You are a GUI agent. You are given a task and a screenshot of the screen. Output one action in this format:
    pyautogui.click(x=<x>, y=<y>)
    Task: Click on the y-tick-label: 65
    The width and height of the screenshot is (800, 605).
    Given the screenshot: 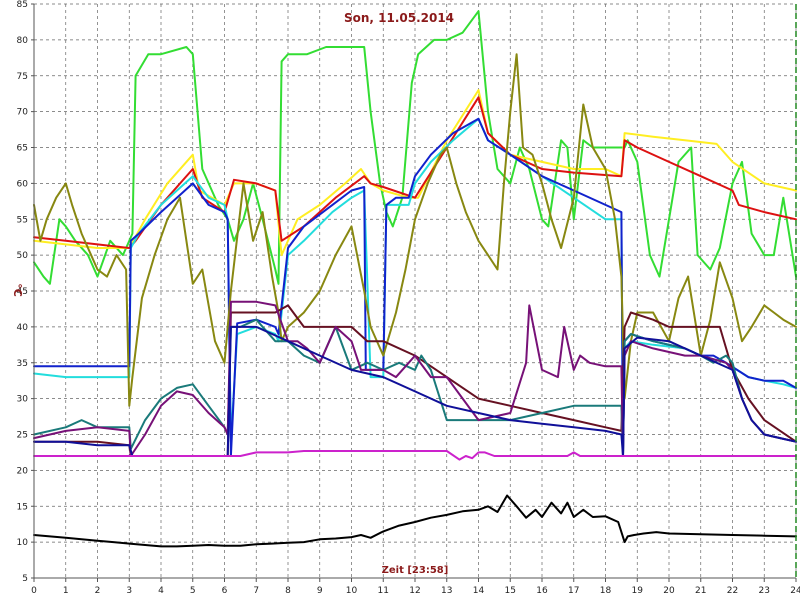 What is the action you would take?
    pyautogui.click(x=22, y=149)
    